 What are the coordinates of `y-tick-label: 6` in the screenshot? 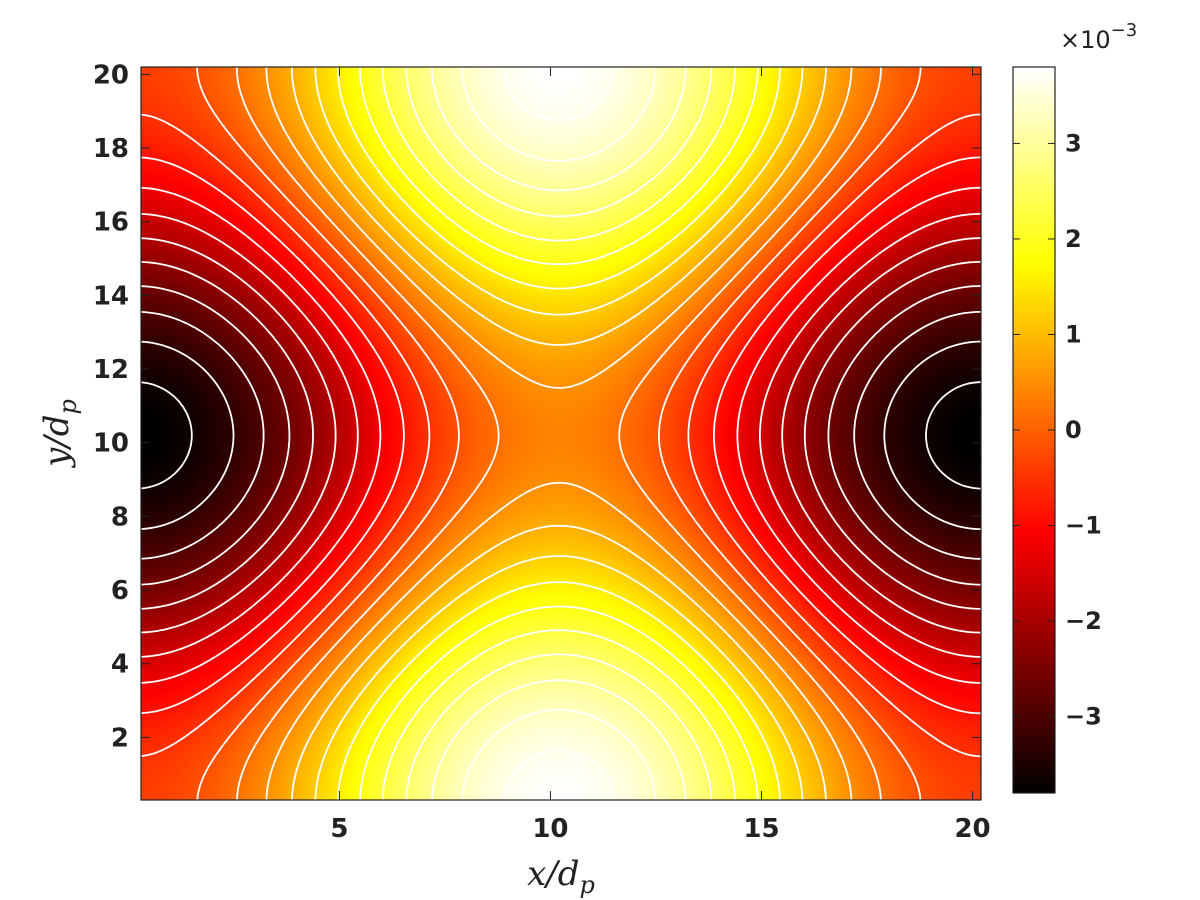 It's located at (120, 591).